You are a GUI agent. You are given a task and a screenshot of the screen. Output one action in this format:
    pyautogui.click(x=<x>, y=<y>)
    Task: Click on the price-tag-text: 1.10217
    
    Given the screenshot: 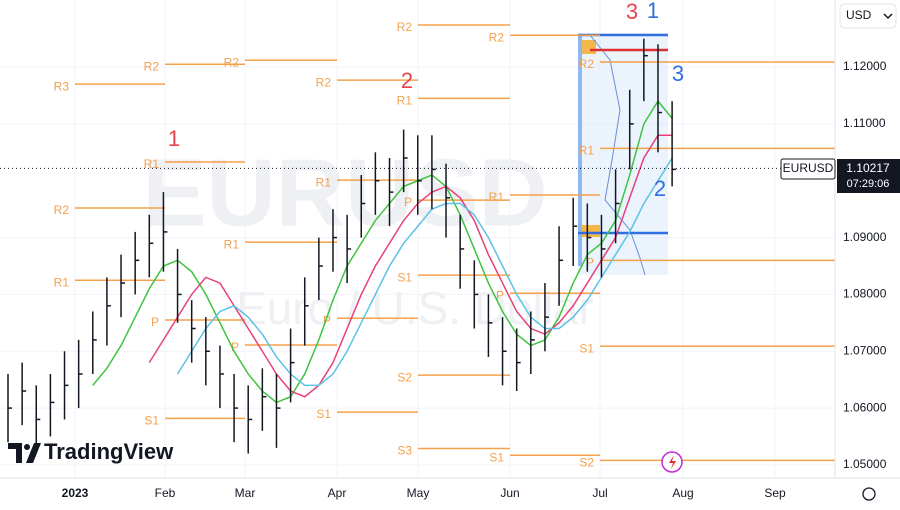 What is the action you would take?
    pyautogui.click(x=868, y=168)
    